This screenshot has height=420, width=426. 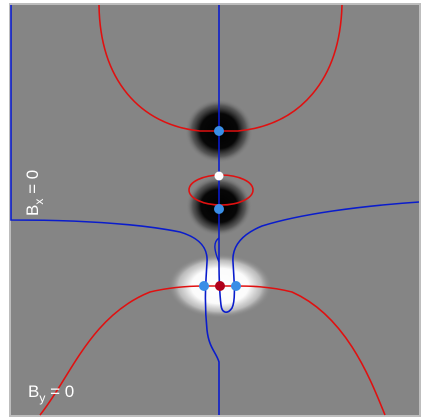 I want to click on svg-text: By = 0, so click(x=51, y=393).